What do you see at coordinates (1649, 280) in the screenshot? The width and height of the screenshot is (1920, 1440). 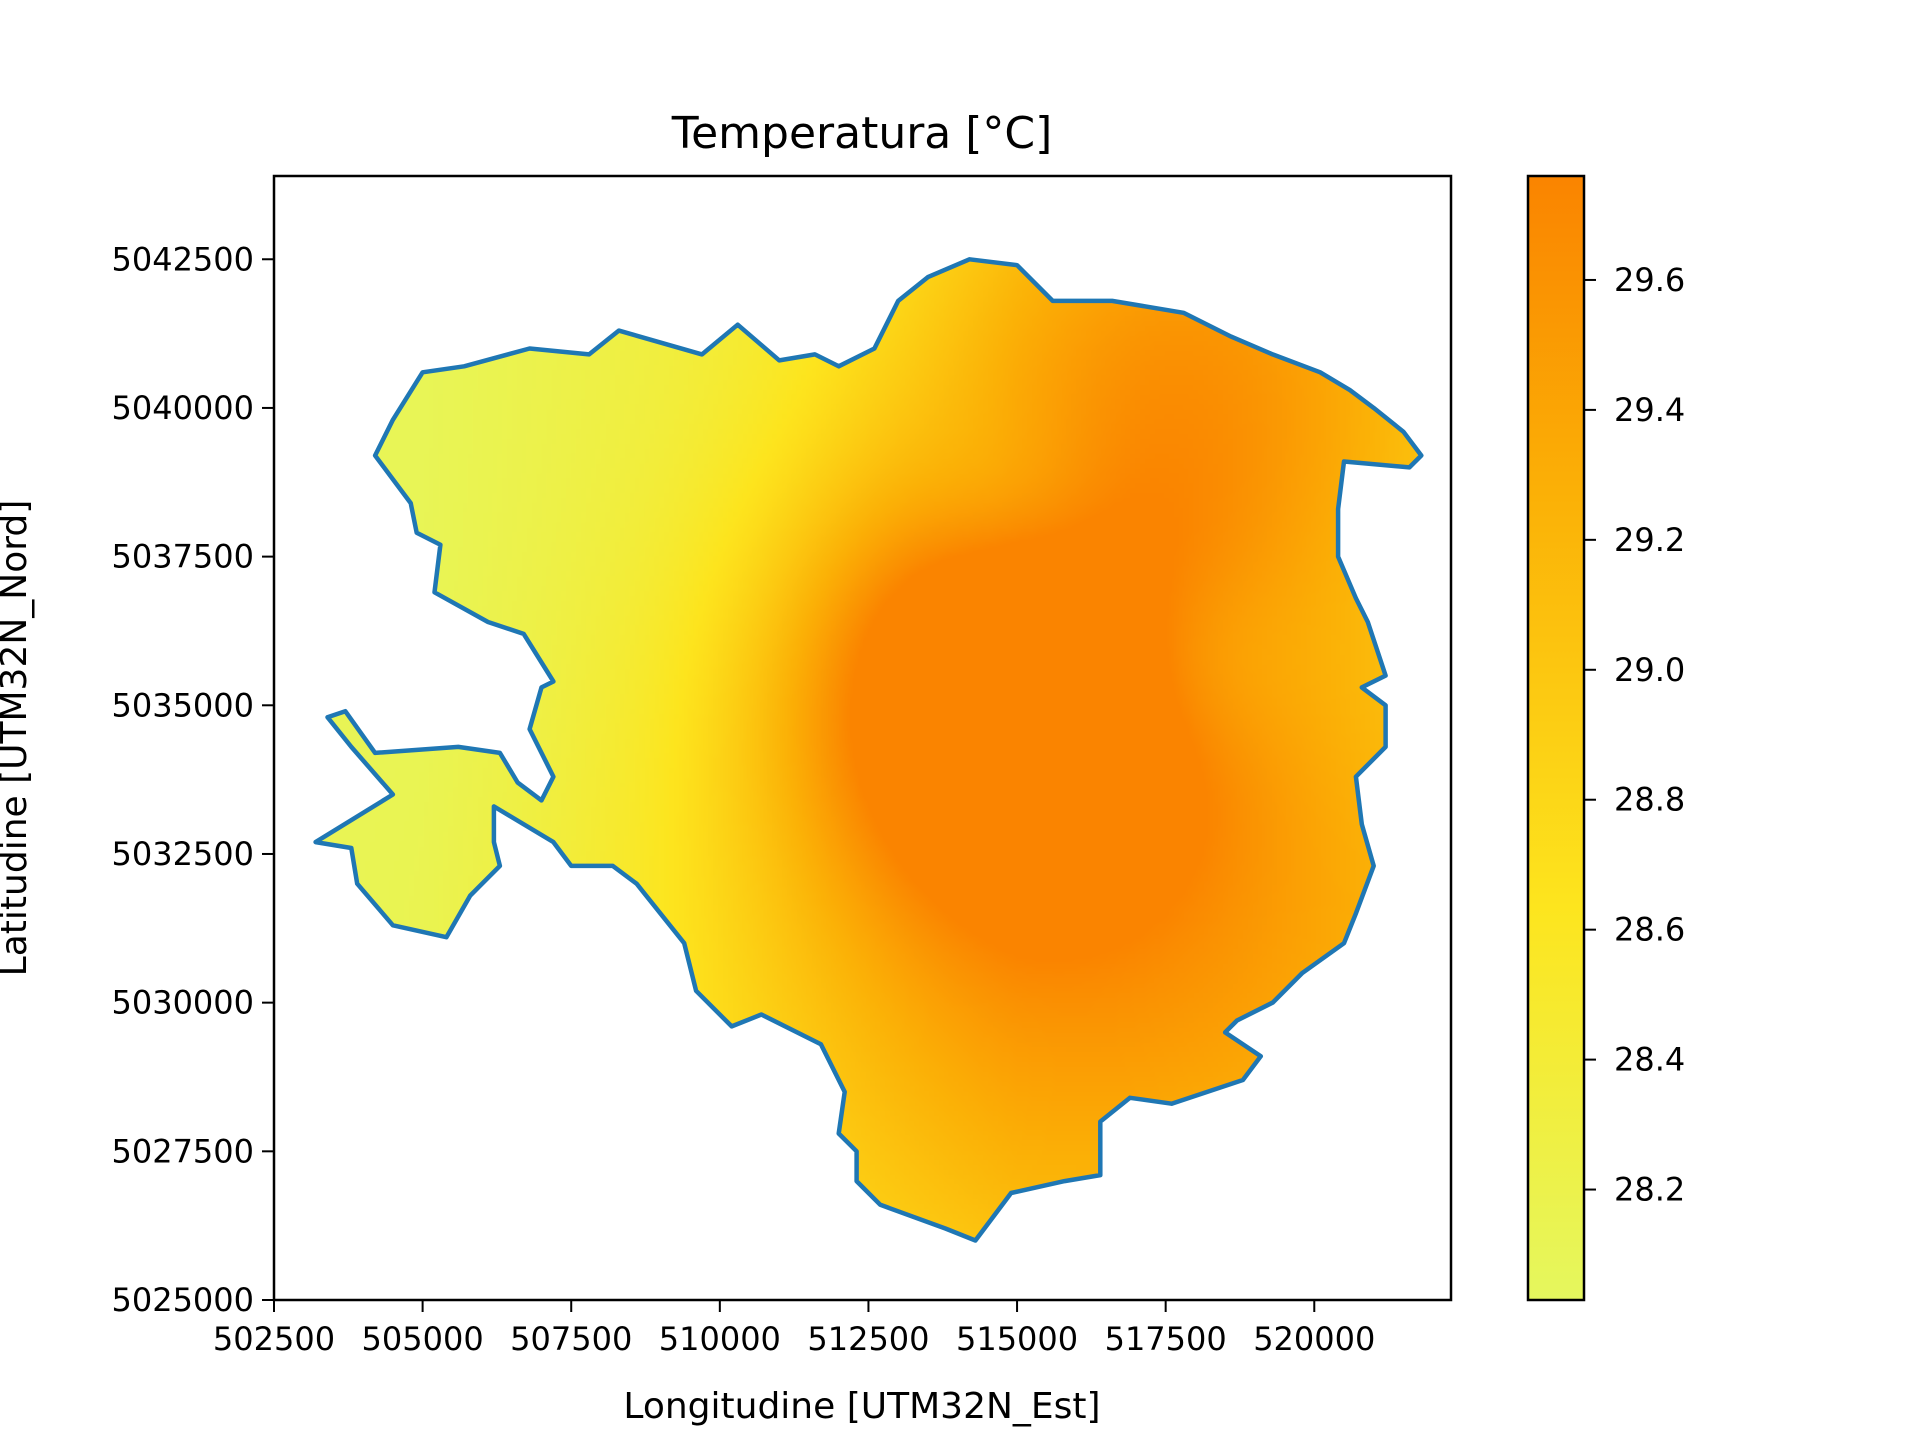 I see `colorbar-tick-label: 29.6` at bounding box center [1649, 280].